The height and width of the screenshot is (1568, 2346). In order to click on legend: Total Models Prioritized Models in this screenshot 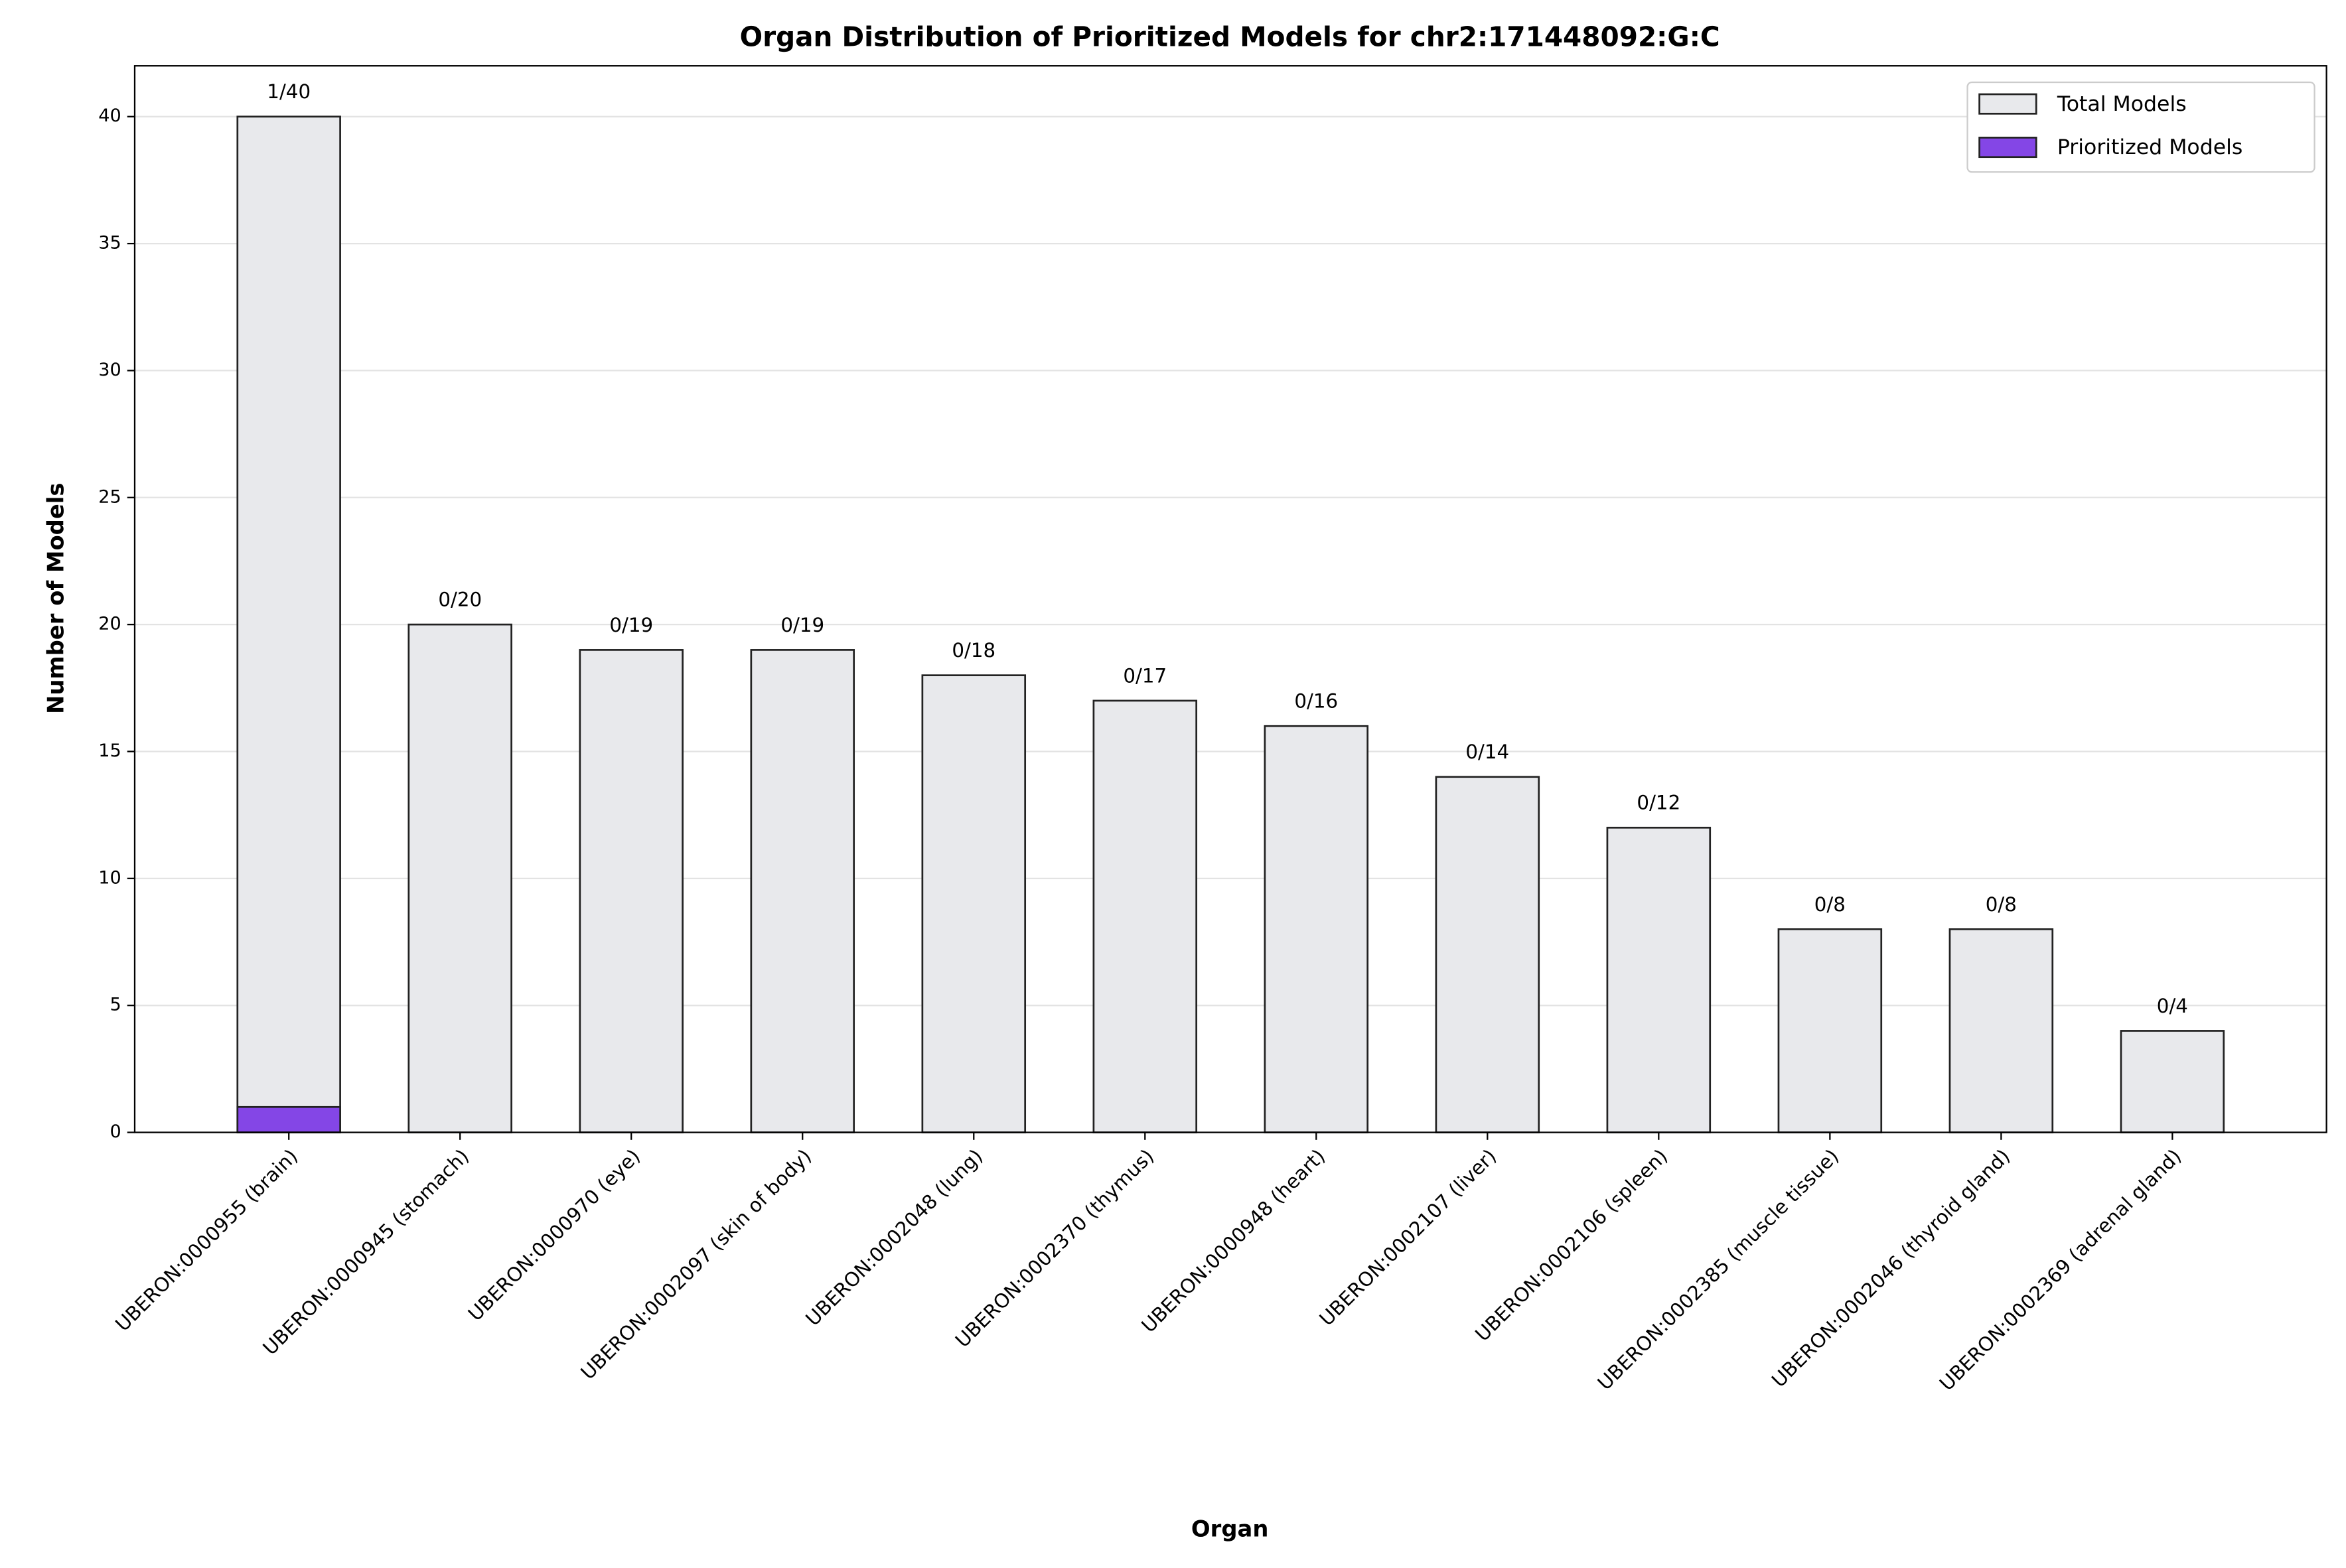, I will do `click(2140, 127)`.